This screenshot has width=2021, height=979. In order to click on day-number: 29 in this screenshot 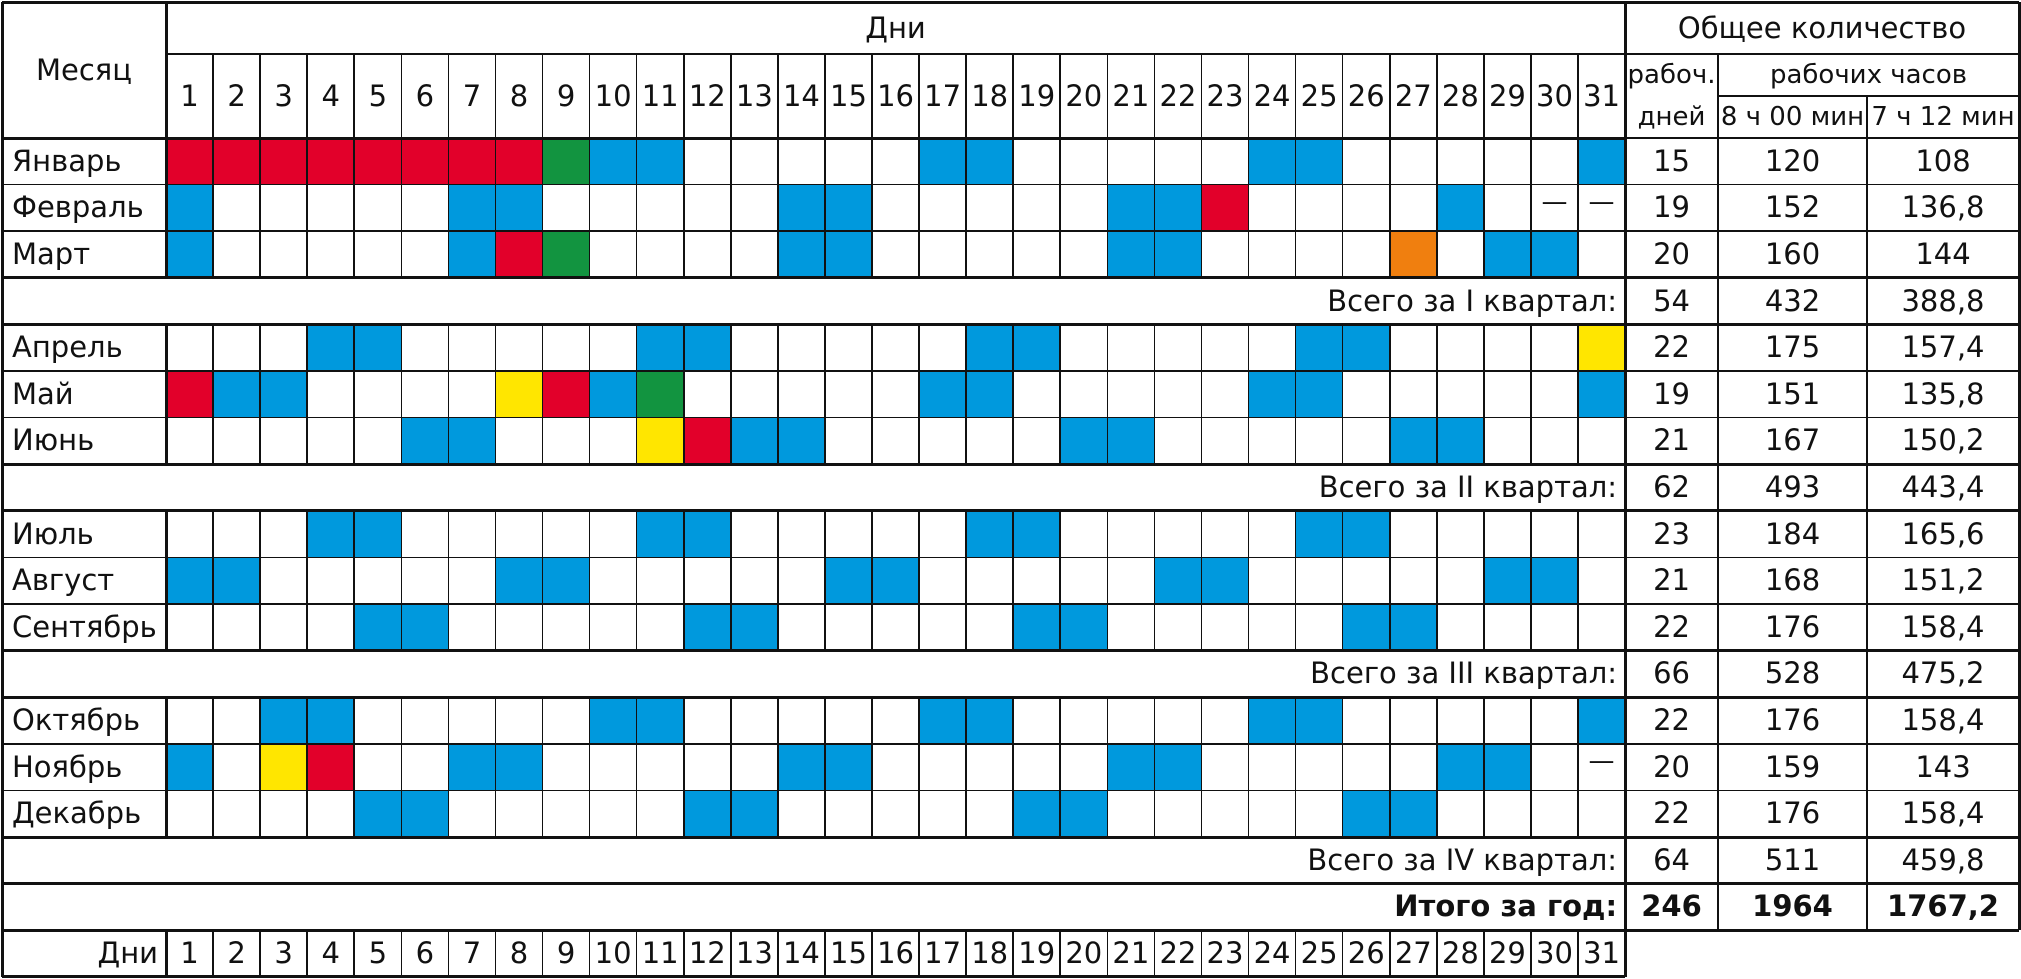, I will do `click(1507, 95)`.